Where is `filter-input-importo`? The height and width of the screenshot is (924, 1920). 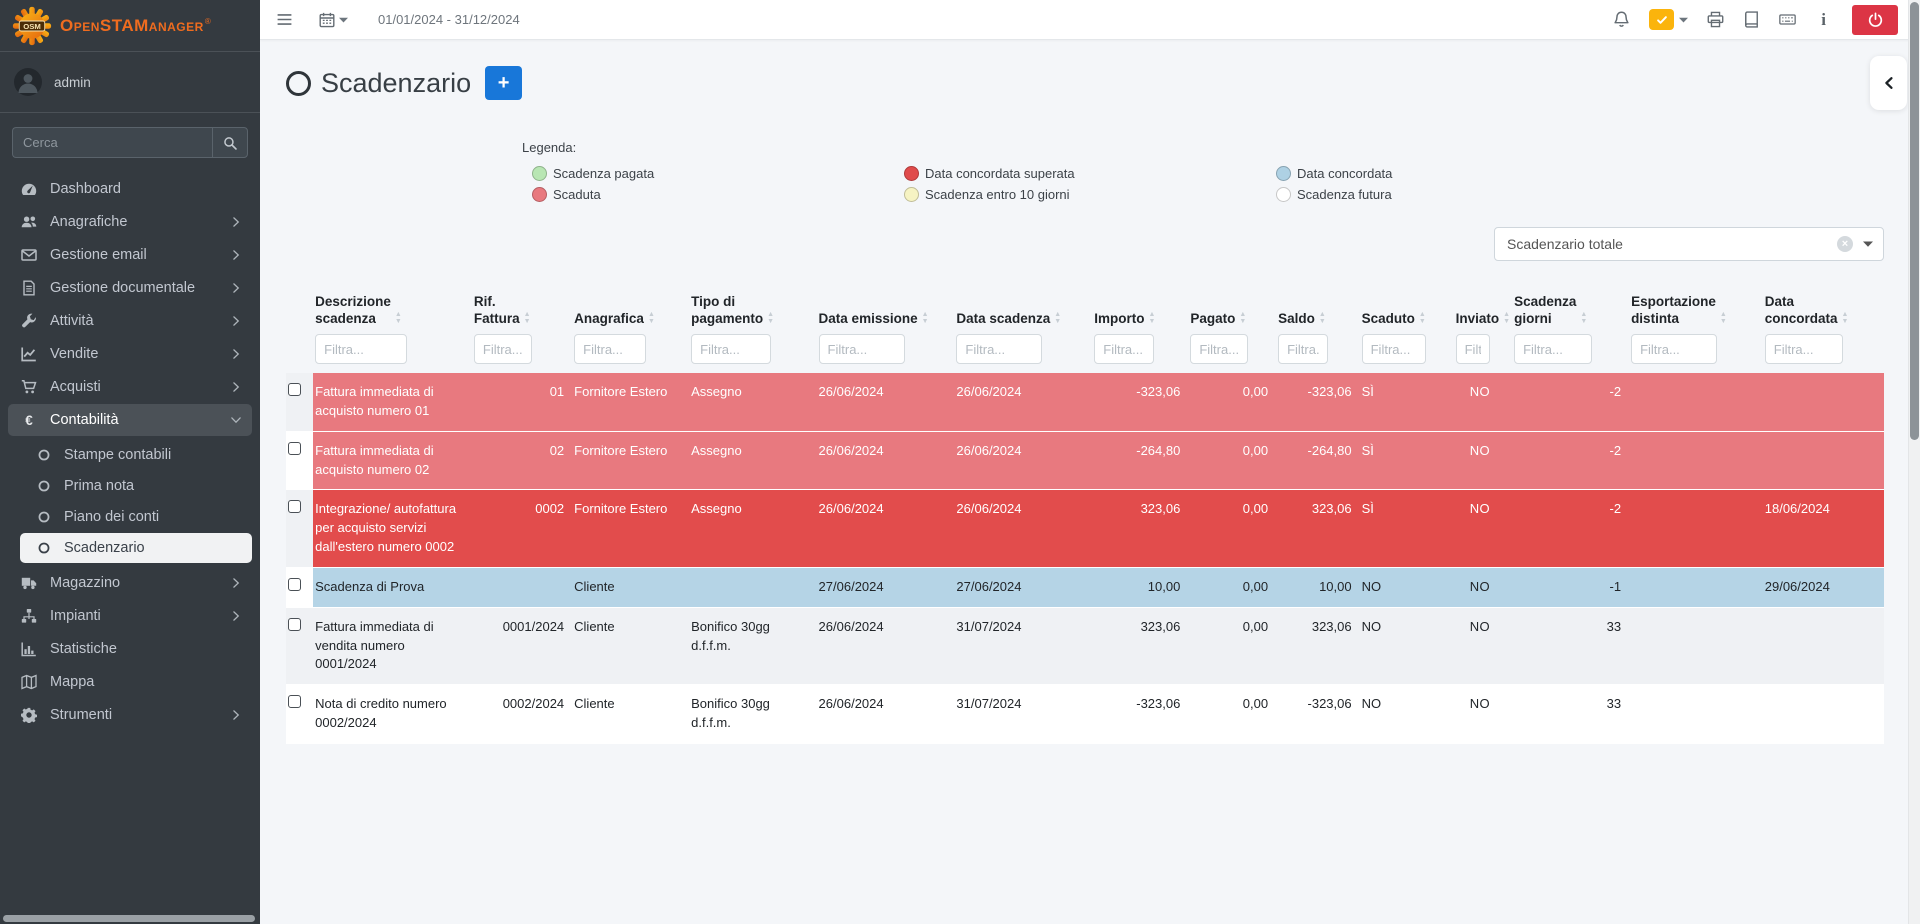 filter-input-importo is located at coordinates (1124, 349).